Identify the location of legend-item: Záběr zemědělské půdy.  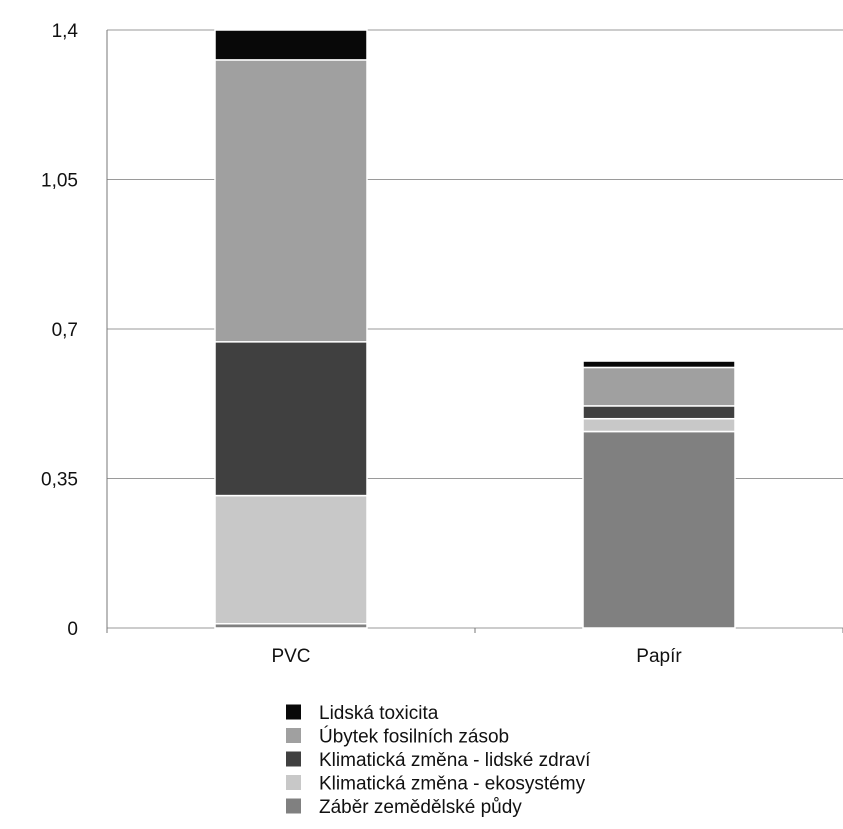
(404, 807).